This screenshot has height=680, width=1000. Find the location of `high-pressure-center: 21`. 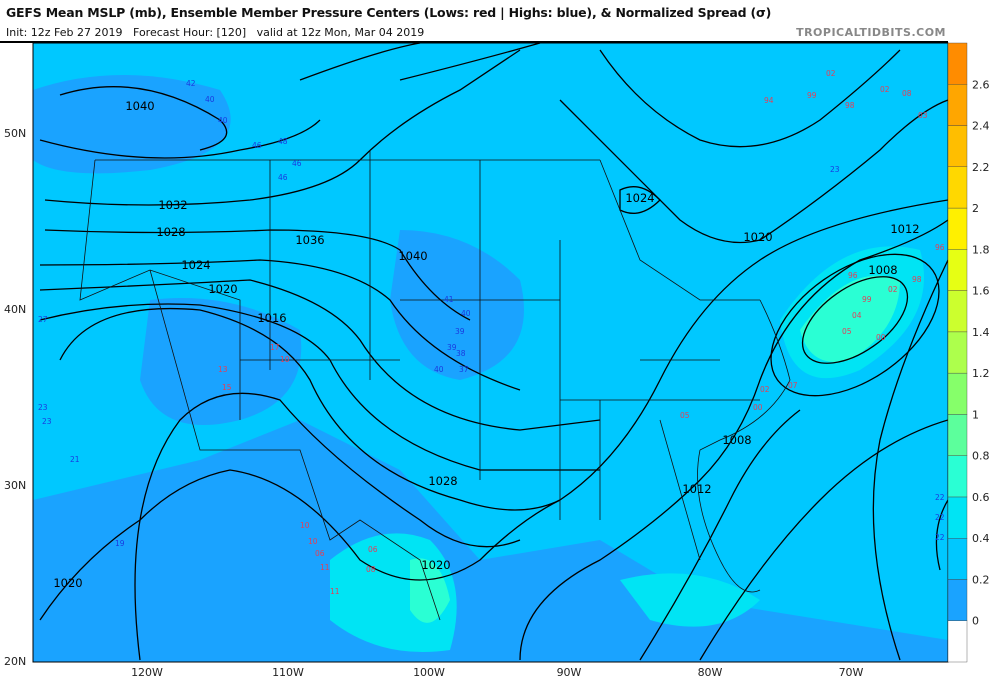

high-pressure-center: 21 is located at coordinates (75, 459).